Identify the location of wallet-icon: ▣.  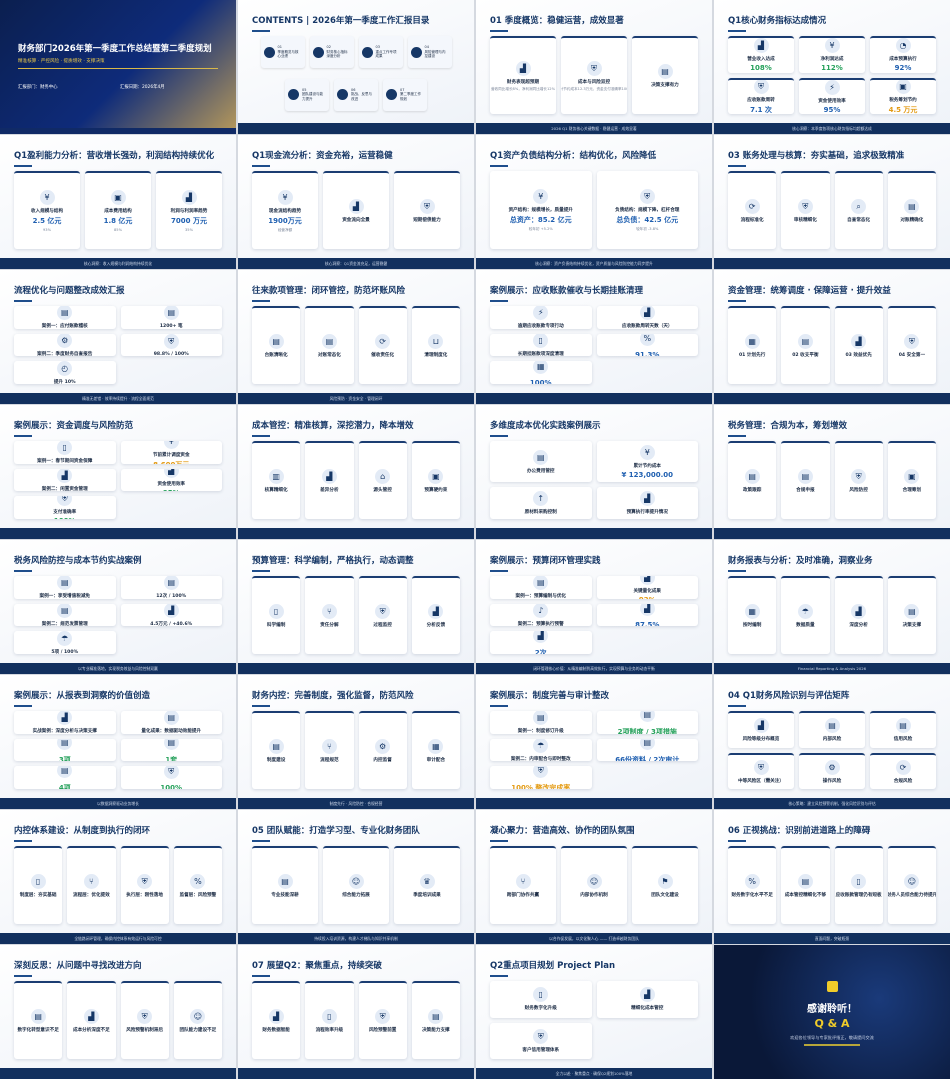
(118, 197).